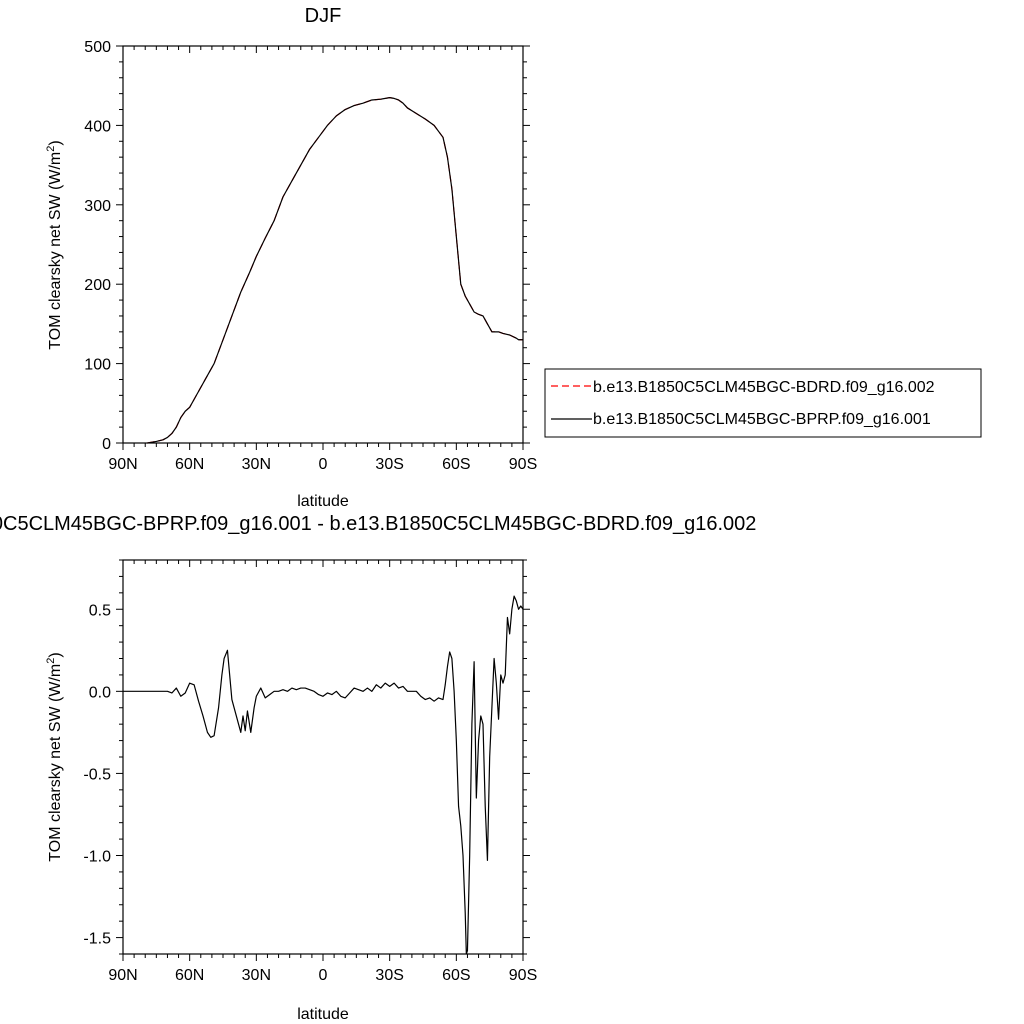  What do you see at coordinates (55, 654) in the screenshot?
I see `bottom-panel-y-axis-label-end: )` at bounding box center [55, 654].